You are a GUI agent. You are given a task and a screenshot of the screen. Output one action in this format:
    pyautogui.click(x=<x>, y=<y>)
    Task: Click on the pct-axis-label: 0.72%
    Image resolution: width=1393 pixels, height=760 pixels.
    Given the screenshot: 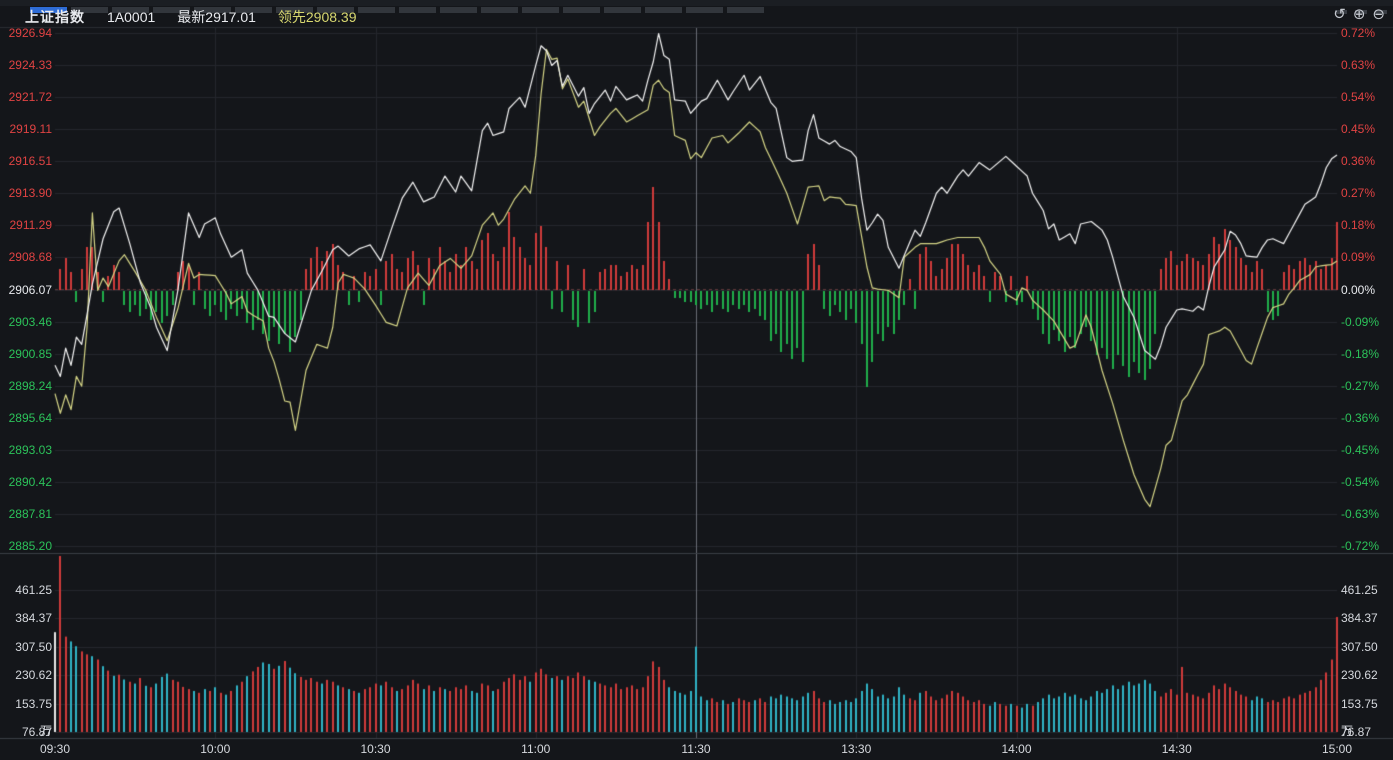 What is the action you would take?
    pyautogui.click(x=1358, y=33)
    